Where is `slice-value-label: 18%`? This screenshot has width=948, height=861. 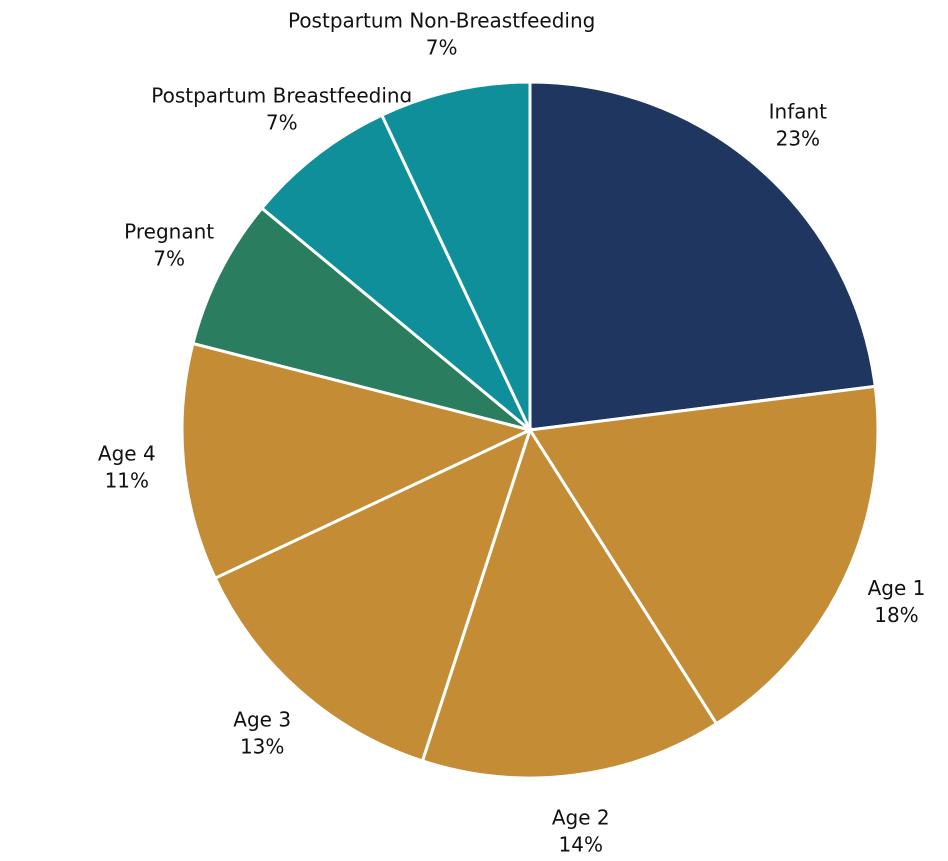
slice-value-label: 18% is located at coordinates (896, 615).